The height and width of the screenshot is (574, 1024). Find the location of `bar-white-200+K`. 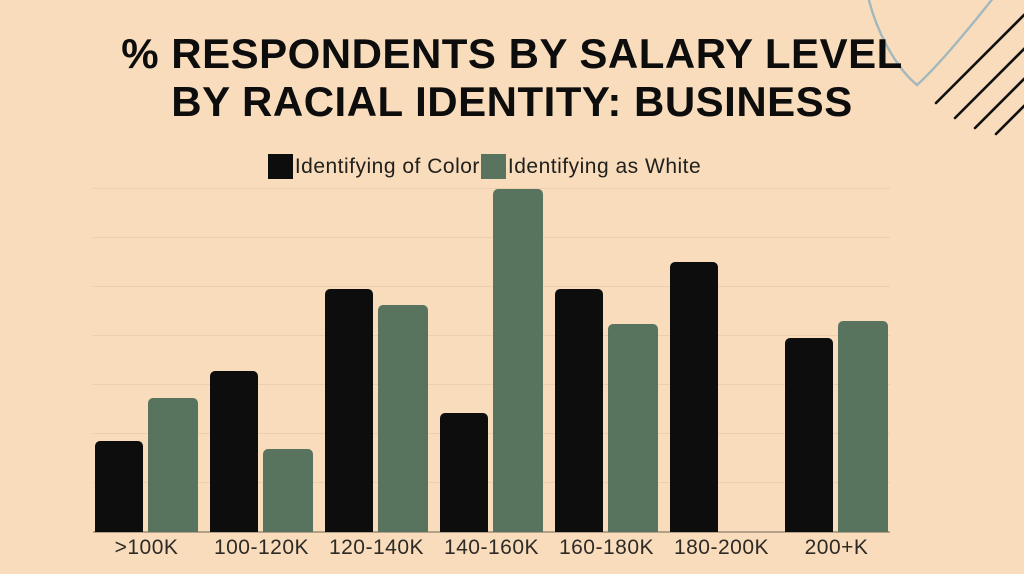

bar-white-200+K is located at coordinates (863, 426).